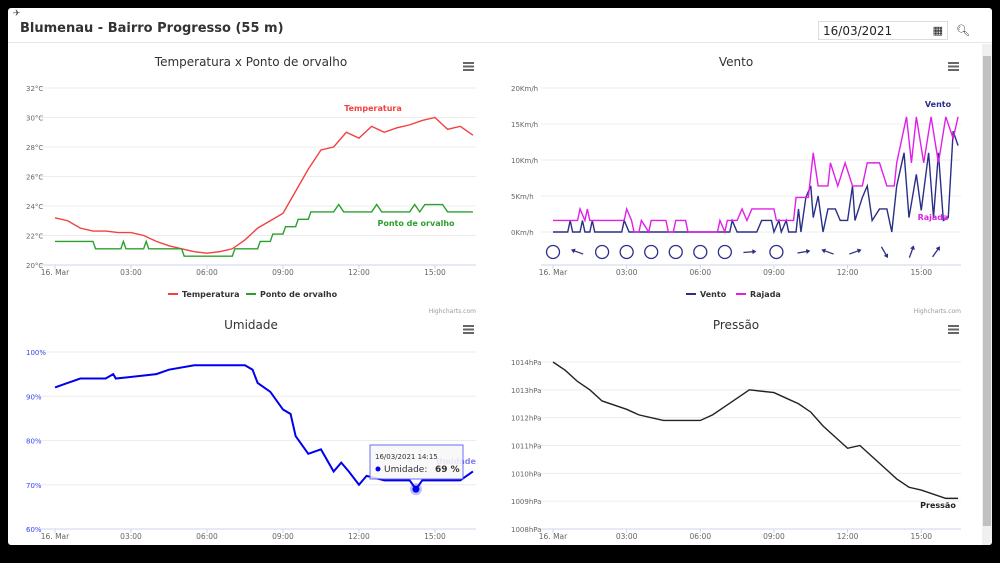 The image size is (1000, 563). I want to click on y-tick-label: 1014hPa, so click(526, 363).